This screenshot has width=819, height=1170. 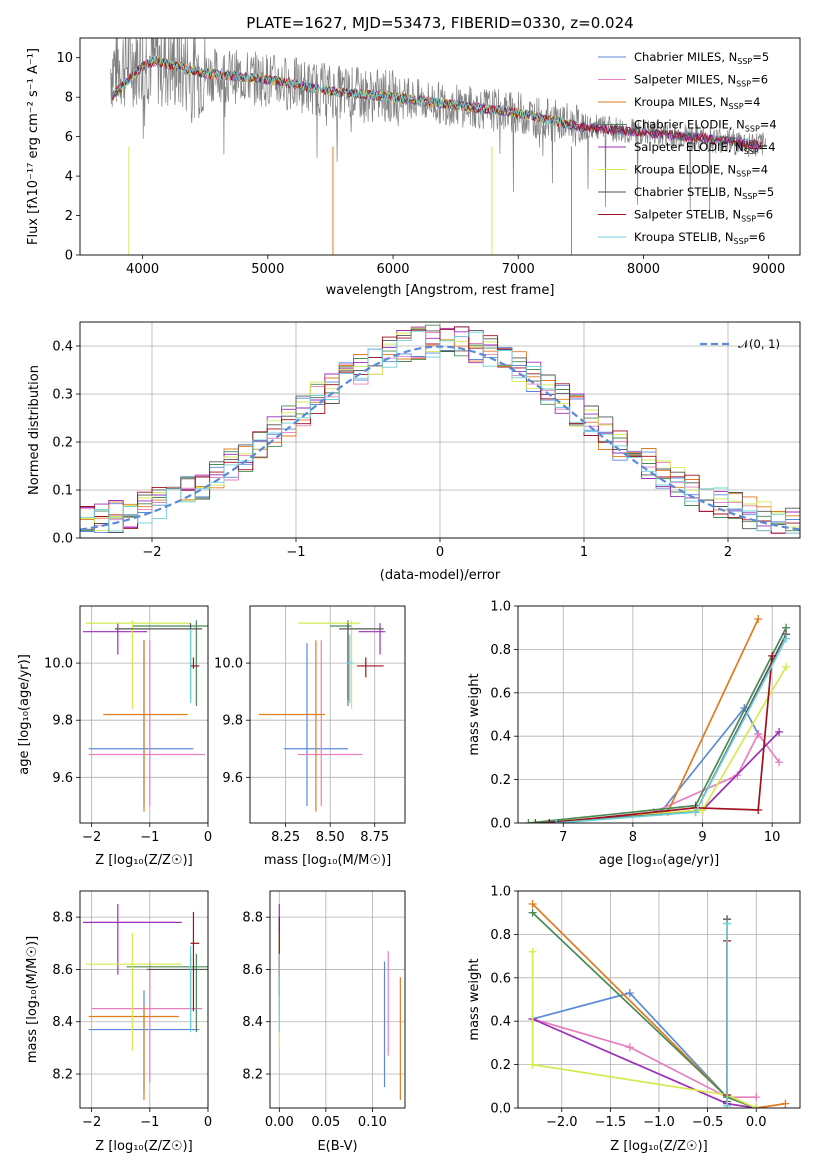 I want to click on x-tick-label: 4000, so click(x=142, y=269).